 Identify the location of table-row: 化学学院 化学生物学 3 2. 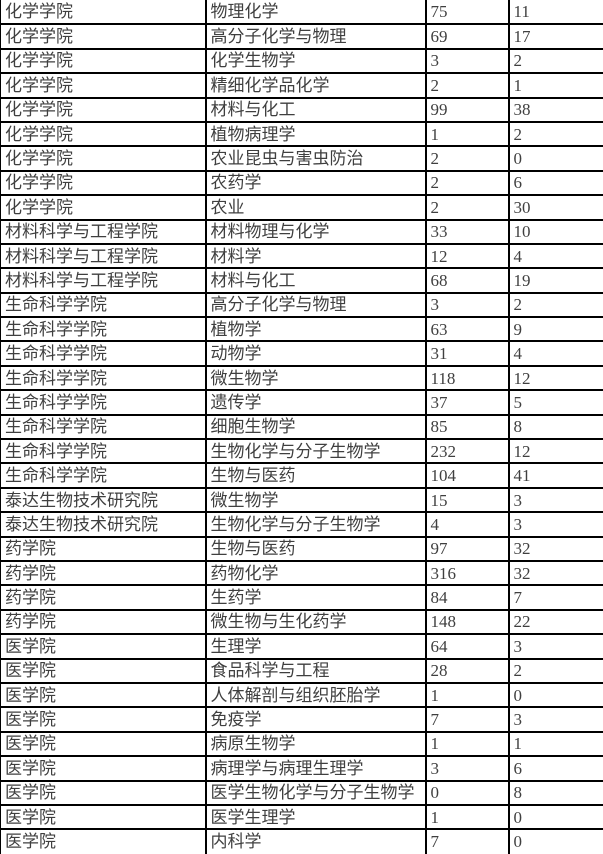
(301, 61).